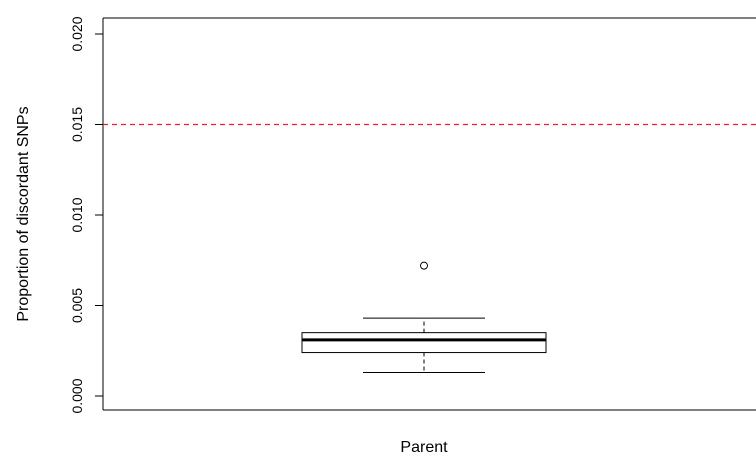 The width and height of the screenshot is (756, 458). I want to click on x-category-labels: Parent, so click(424, 447).